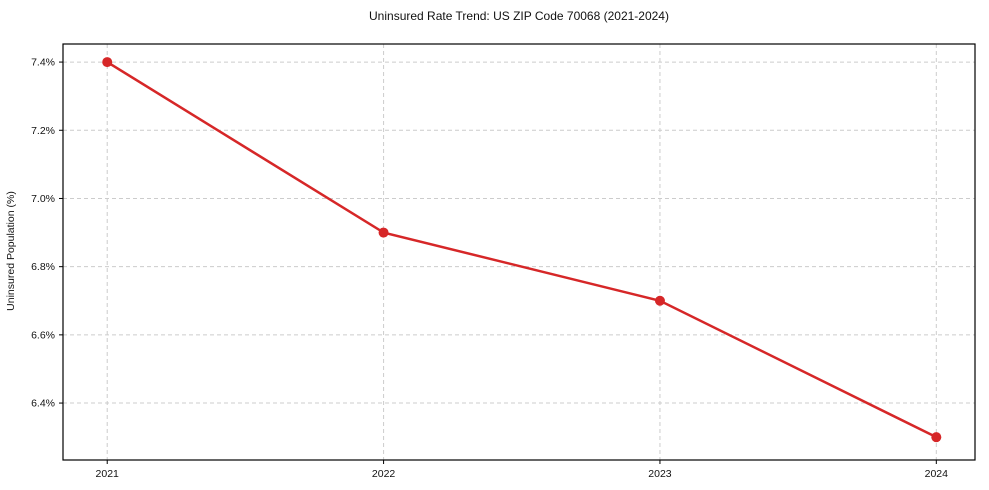 This screenshot has width=989, height=490. What do you see at coordinates (43, 335) in the screenshot?
I see `y-tick-label: 6.6%` at bounding box center [43, 335].